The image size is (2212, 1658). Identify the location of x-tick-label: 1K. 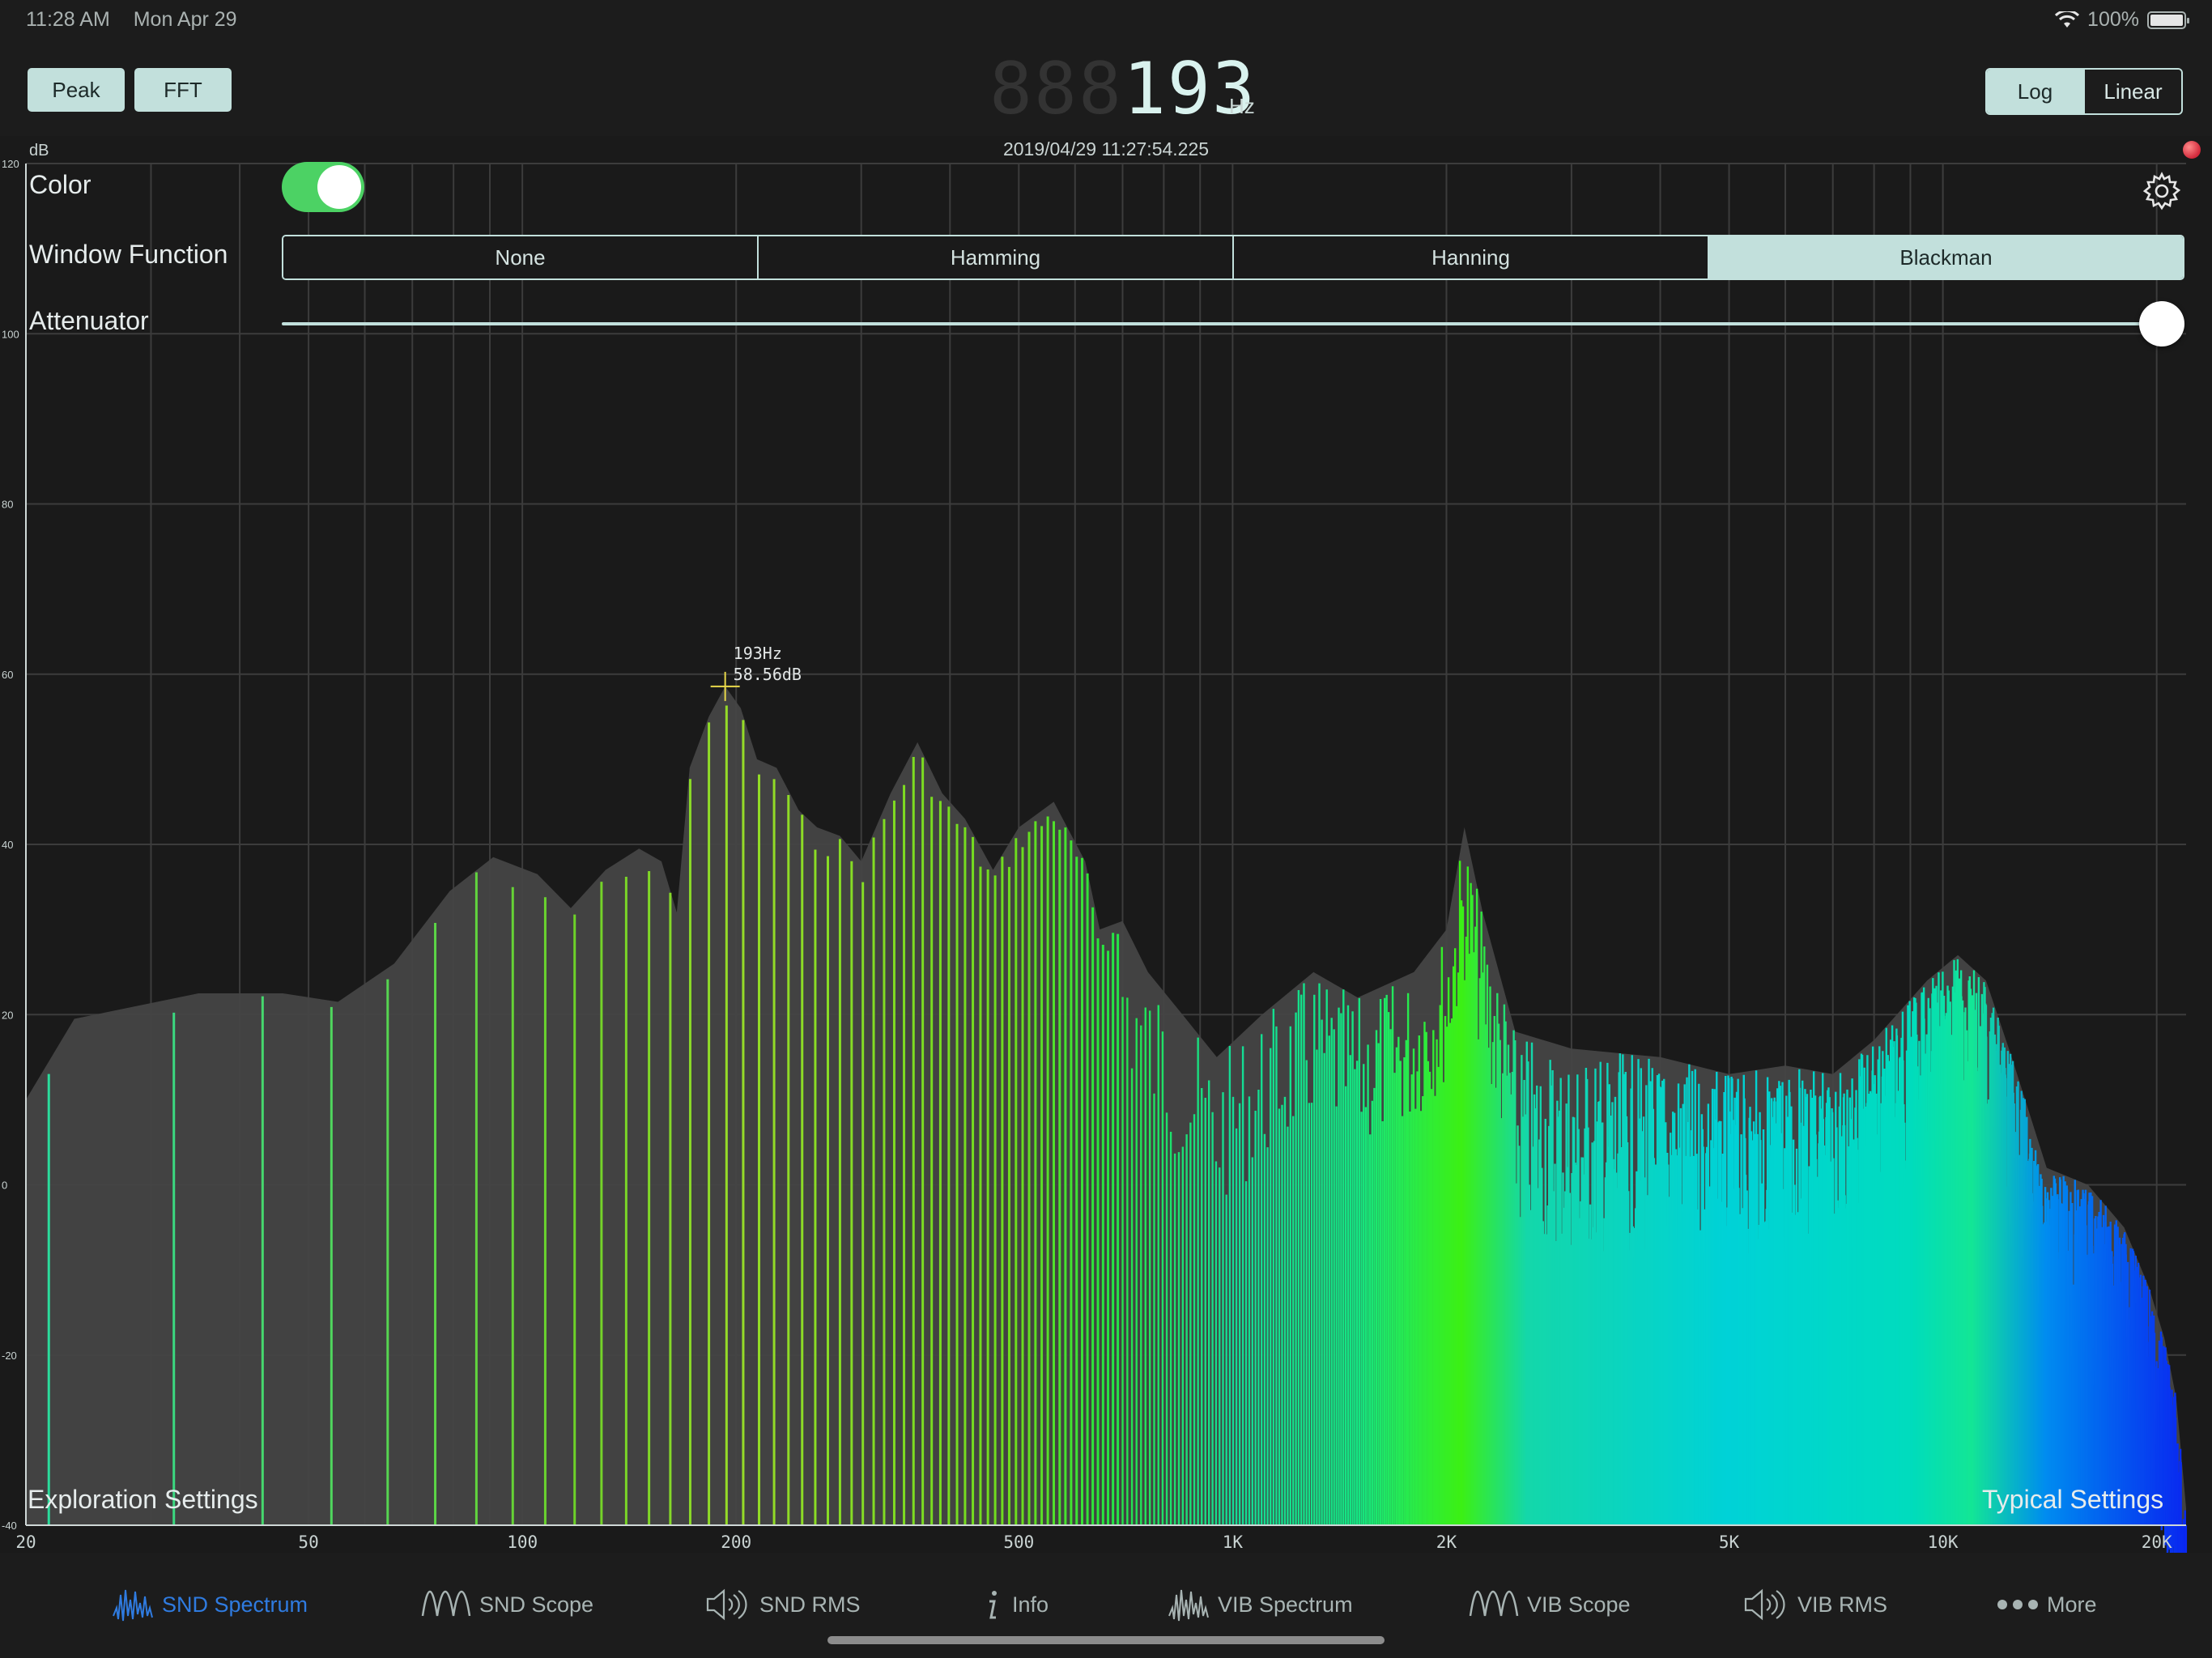
(1234, 1542).